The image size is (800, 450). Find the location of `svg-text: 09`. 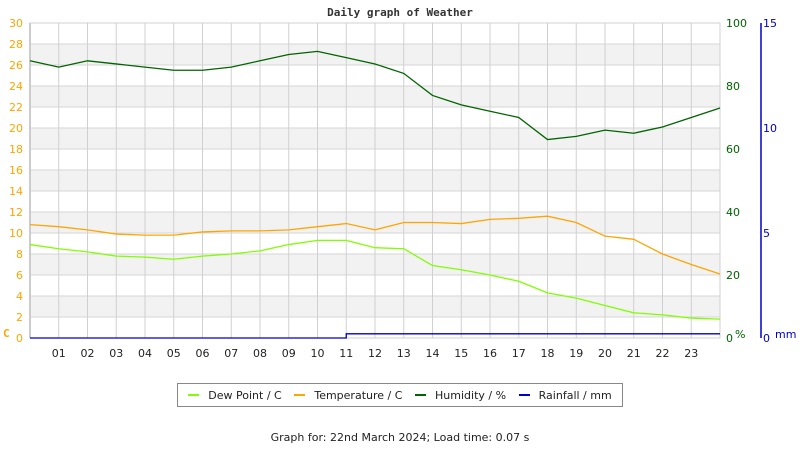

svg-text: 09 is located at coordinates (289, 353).